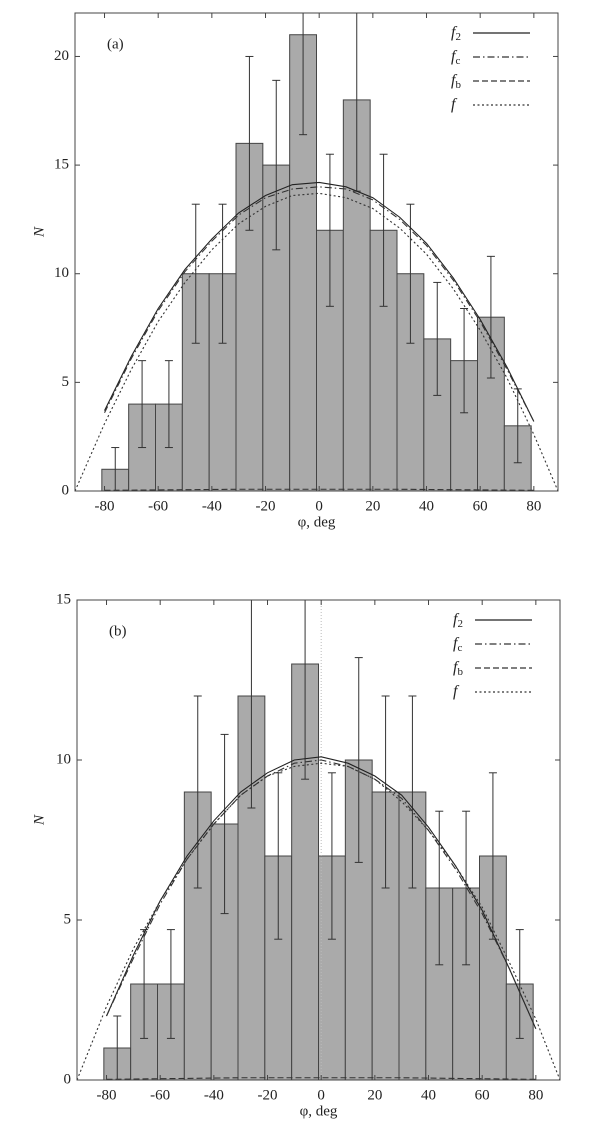 The image size is (589, 1134). What do you see at coordinates (61, 56) in the screenshot?
I see `y-tick-label: 20` at bounding box center [61, 56].